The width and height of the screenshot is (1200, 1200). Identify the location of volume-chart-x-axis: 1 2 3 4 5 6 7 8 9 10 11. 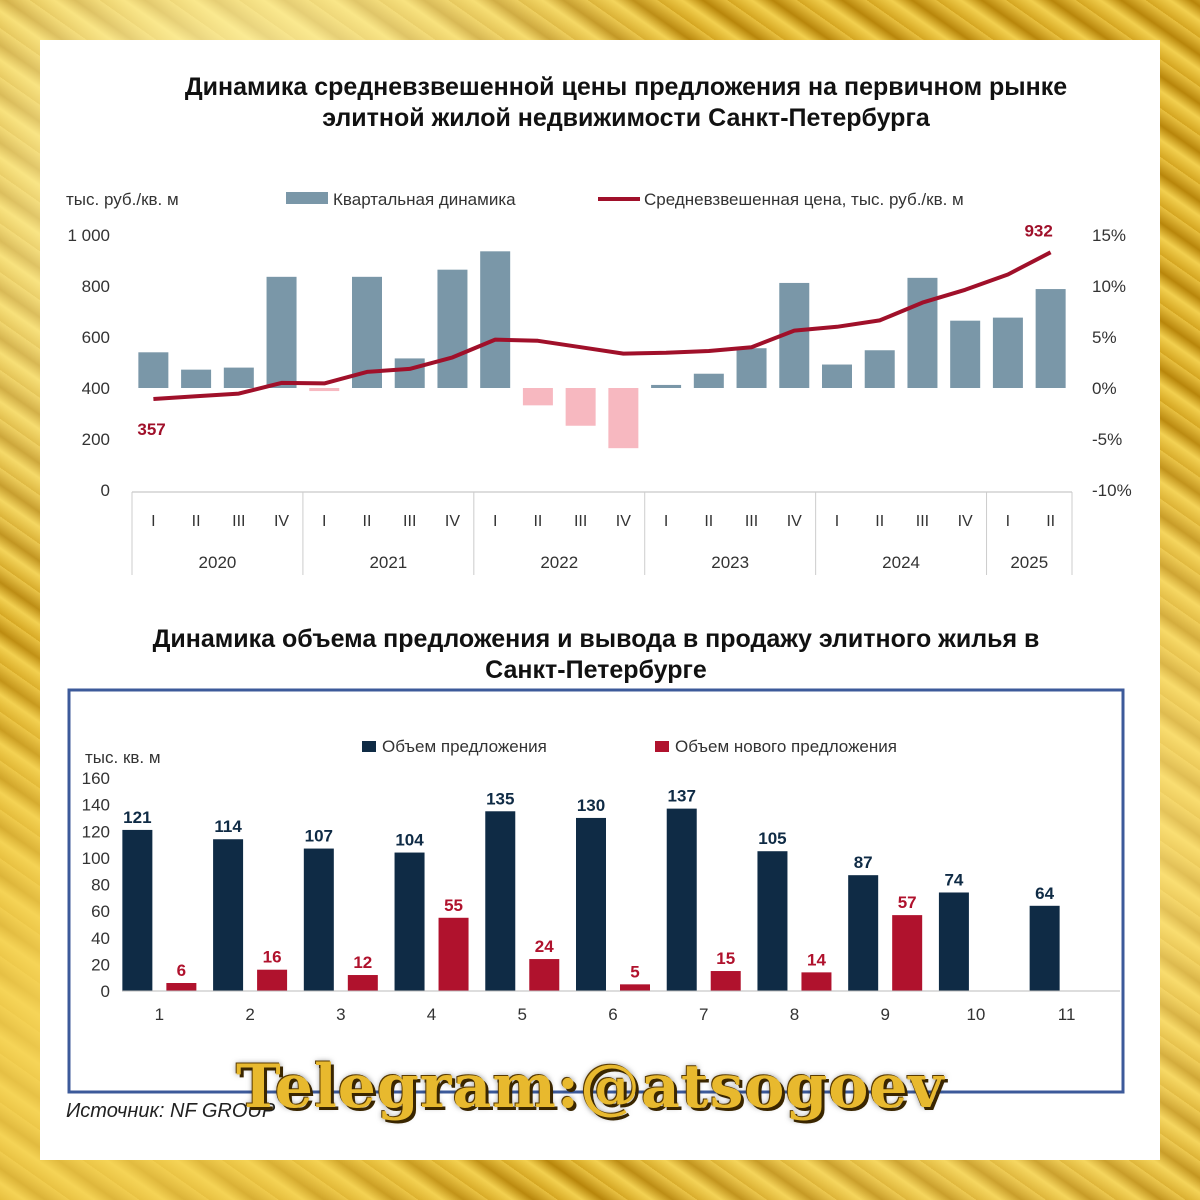
(621, 1007).